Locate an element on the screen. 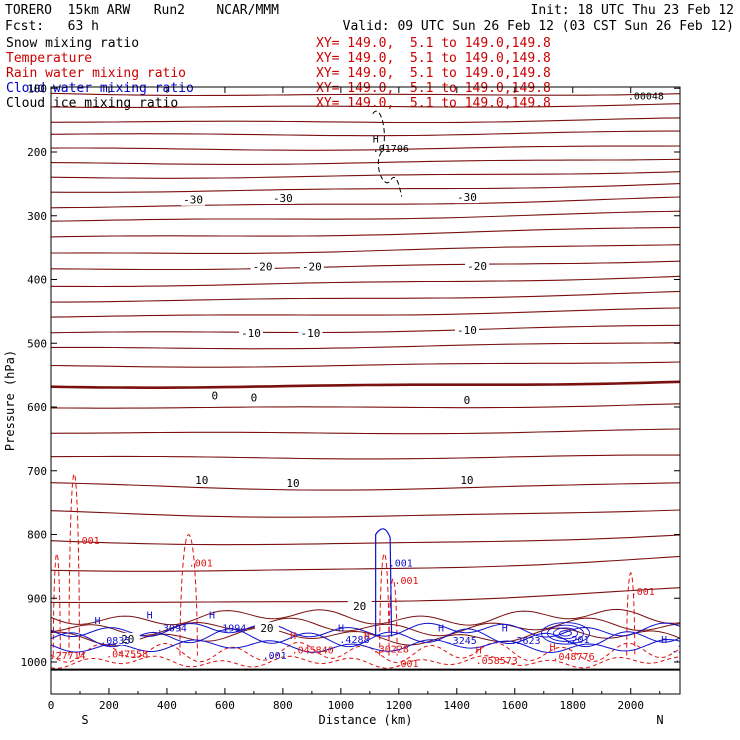 Image resolution: width=740 pixels, height=740 pixels. legend-name-3: Cloud water mixing ratio is located at coordinates (100, 88).